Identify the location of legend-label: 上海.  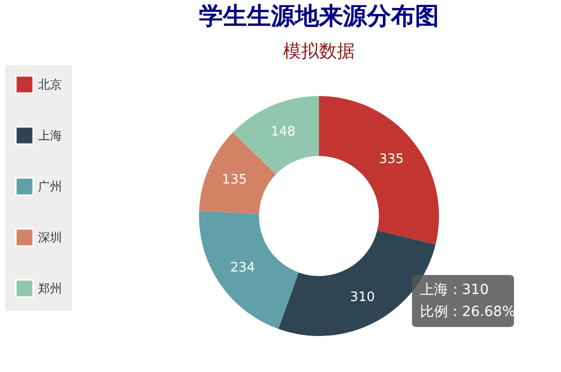
(50, 135).